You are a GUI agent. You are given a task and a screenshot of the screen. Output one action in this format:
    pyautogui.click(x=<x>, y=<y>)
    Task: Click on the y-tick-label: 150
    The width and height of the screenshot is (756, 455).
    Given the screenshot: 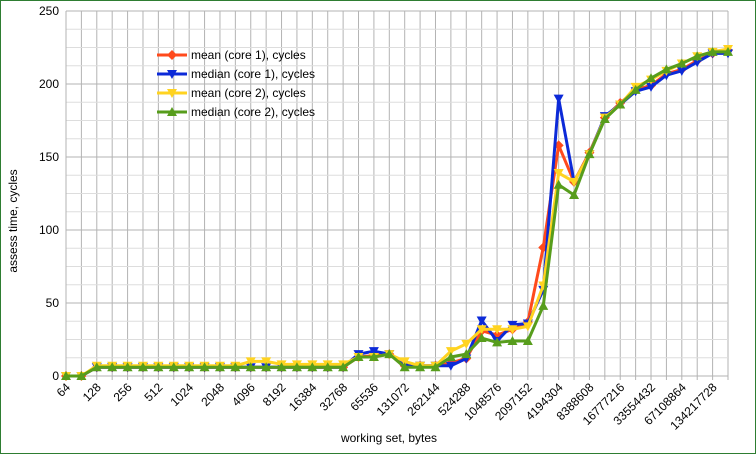 What is the action you would take?
    pyautogui.click(x=49, y=157)
    